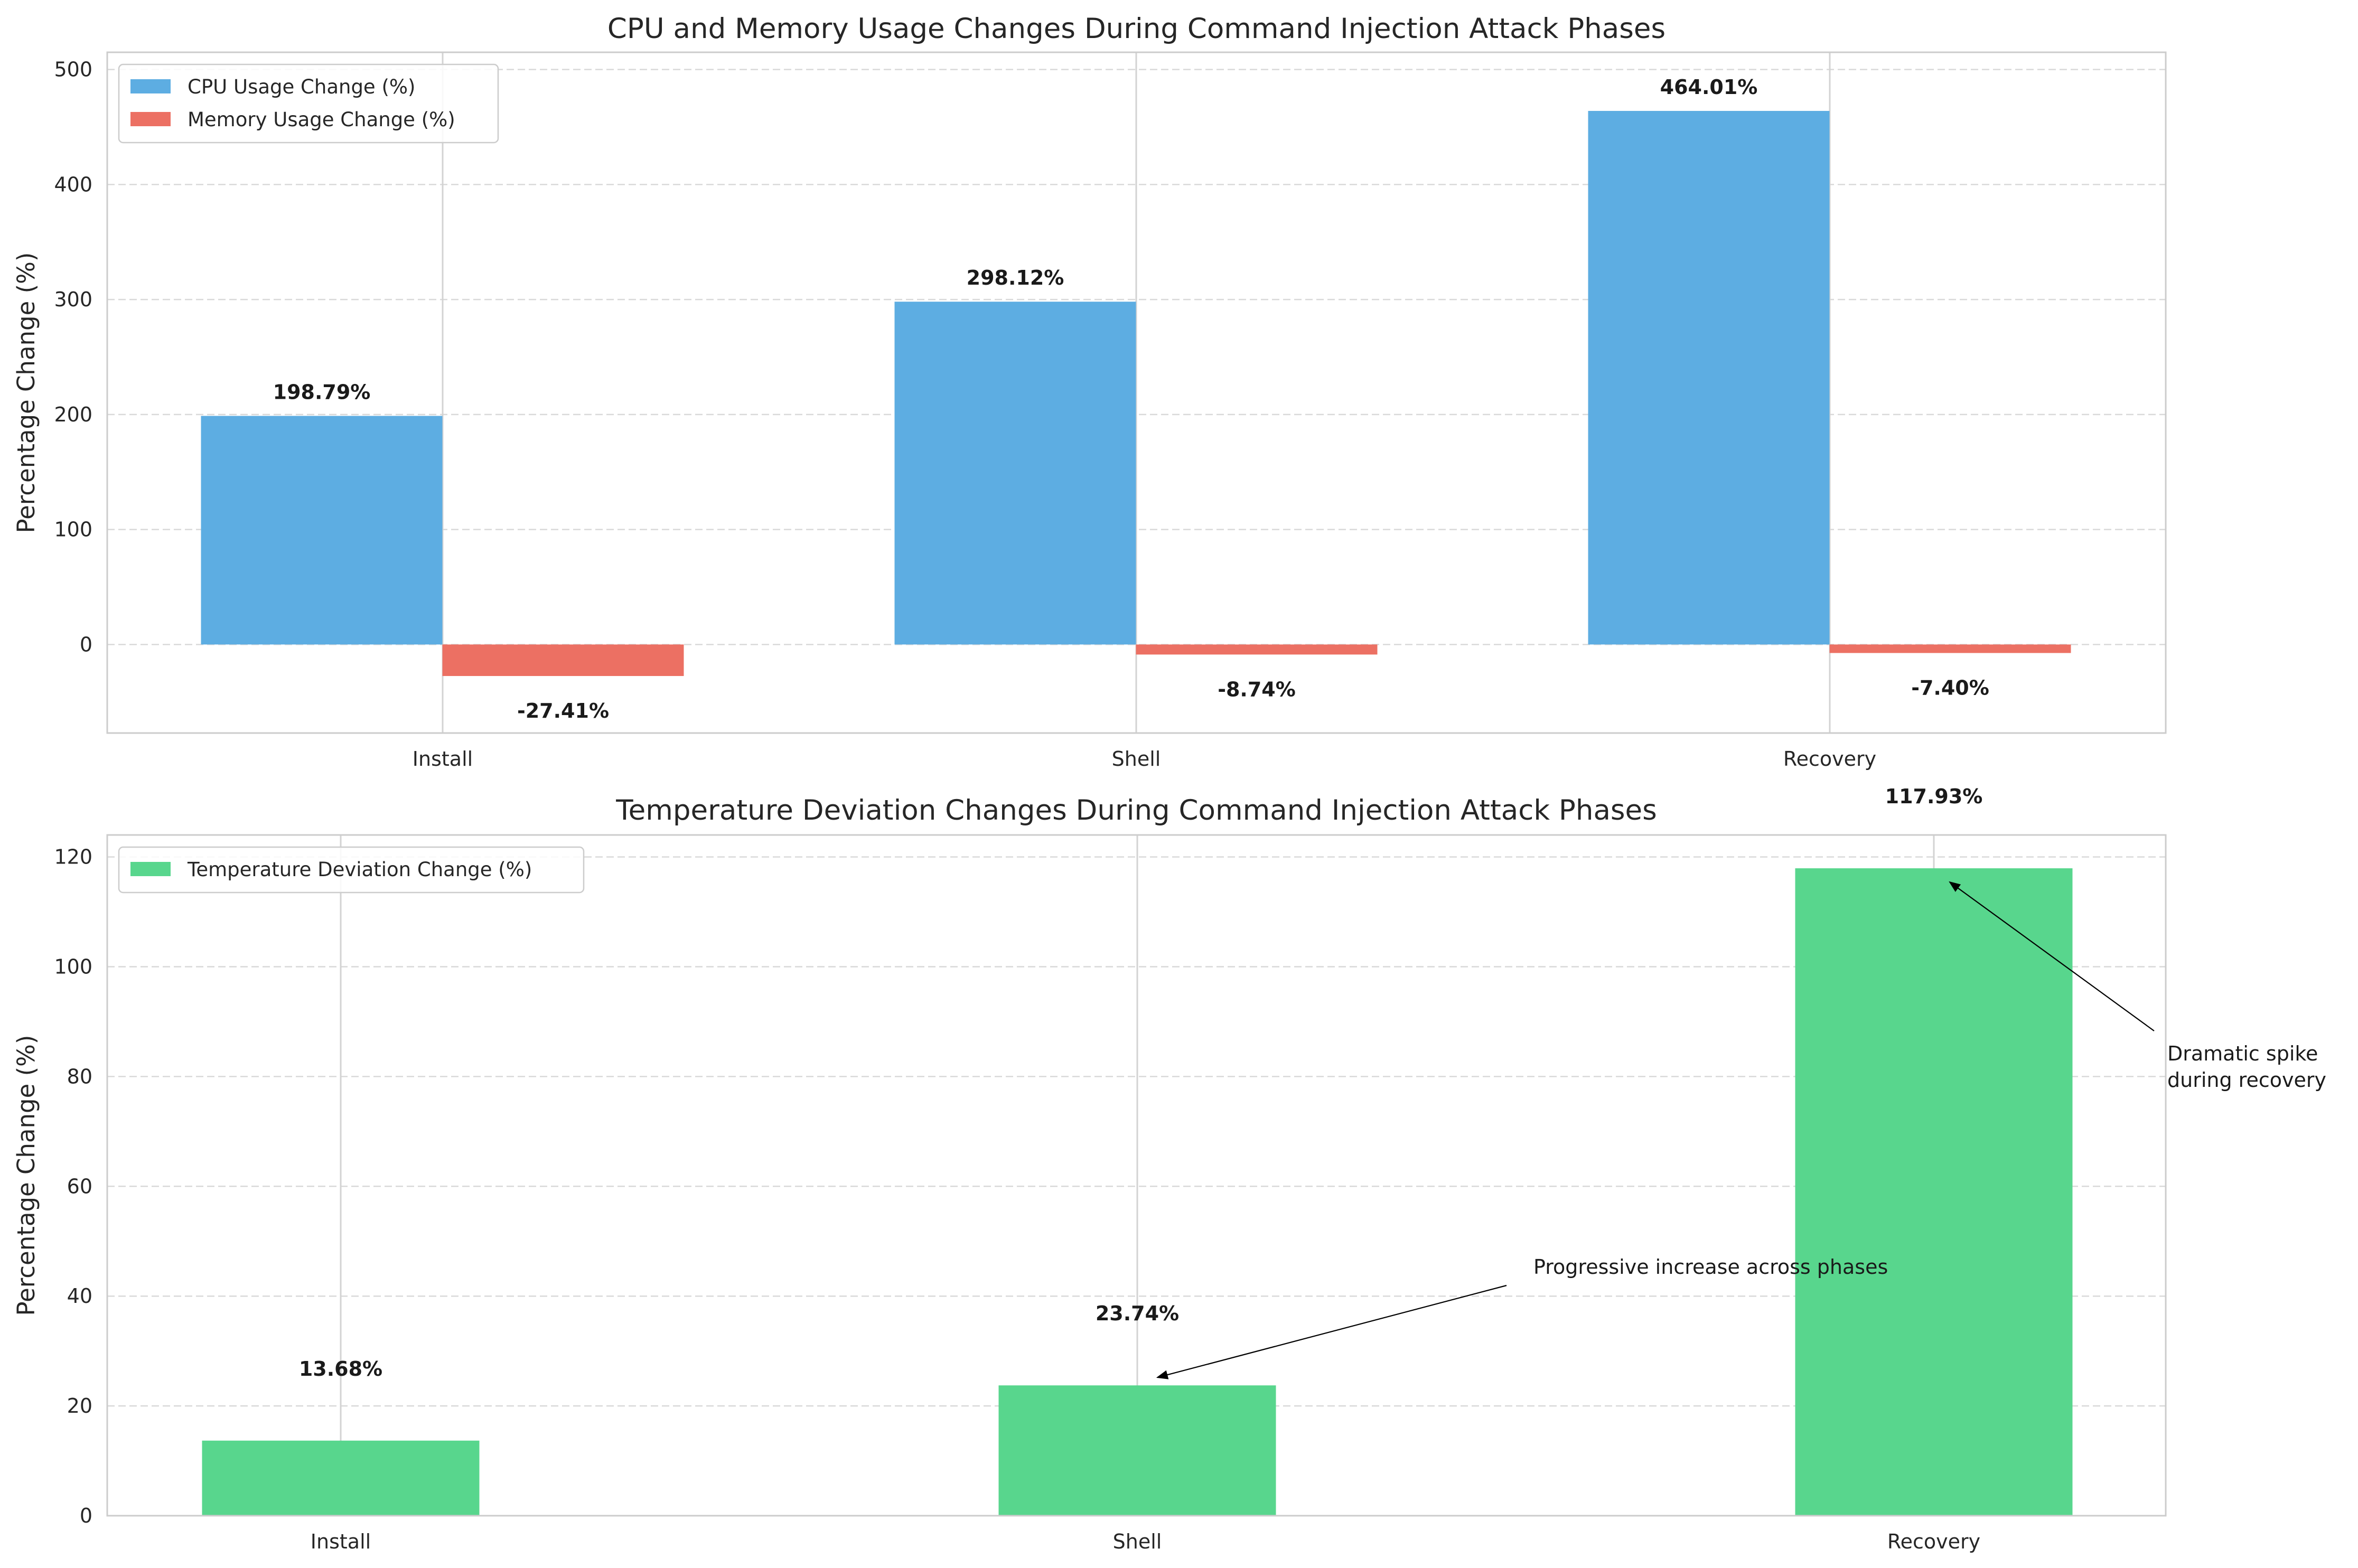  I want to click on legend-label: CPU Usage Change (%), so click(301, 87).